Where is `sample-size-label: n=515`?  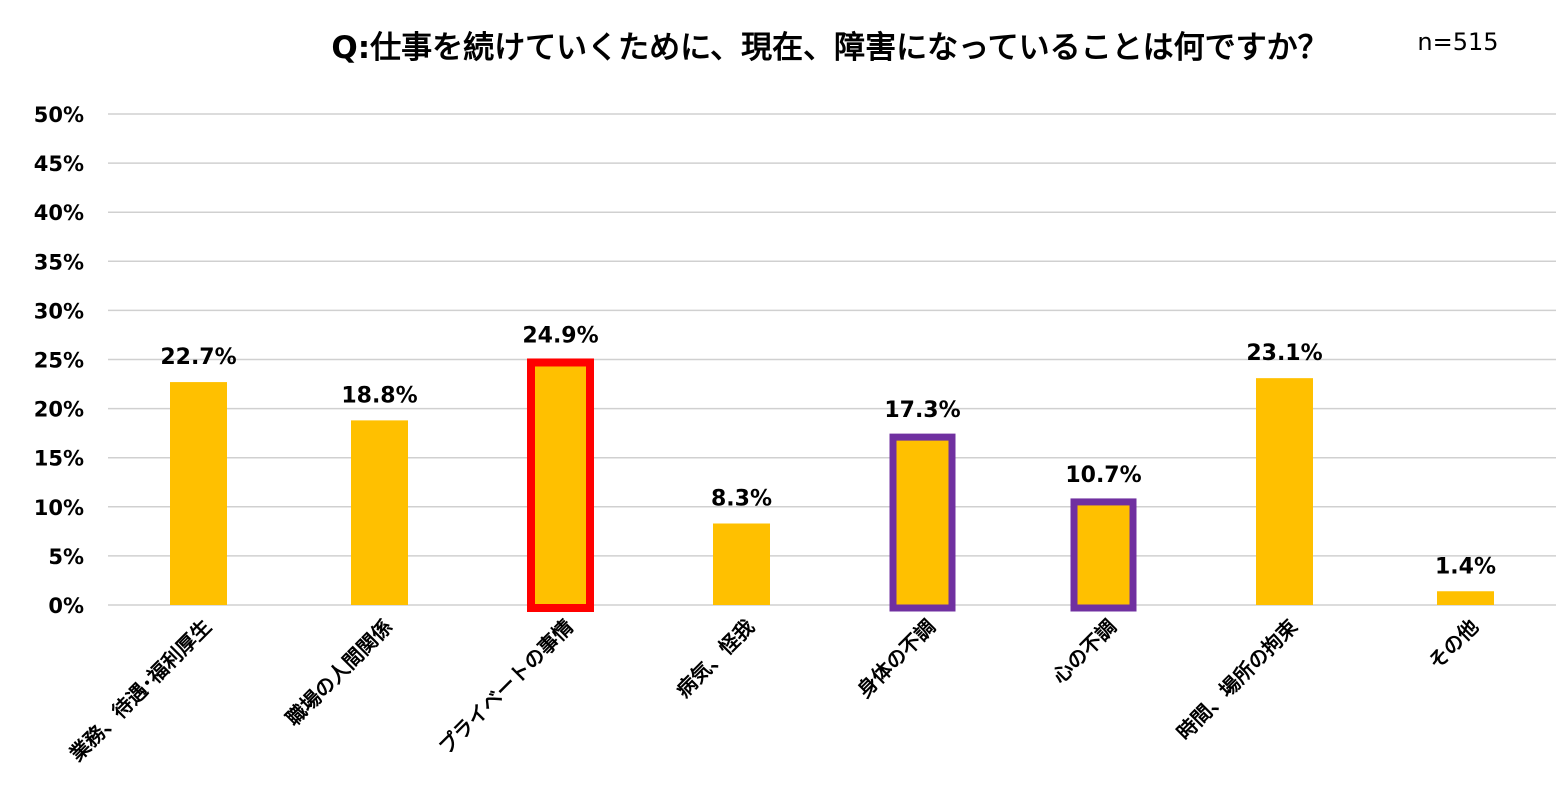
sample-size-label: n=515 is located at coordinates (1457, 42).